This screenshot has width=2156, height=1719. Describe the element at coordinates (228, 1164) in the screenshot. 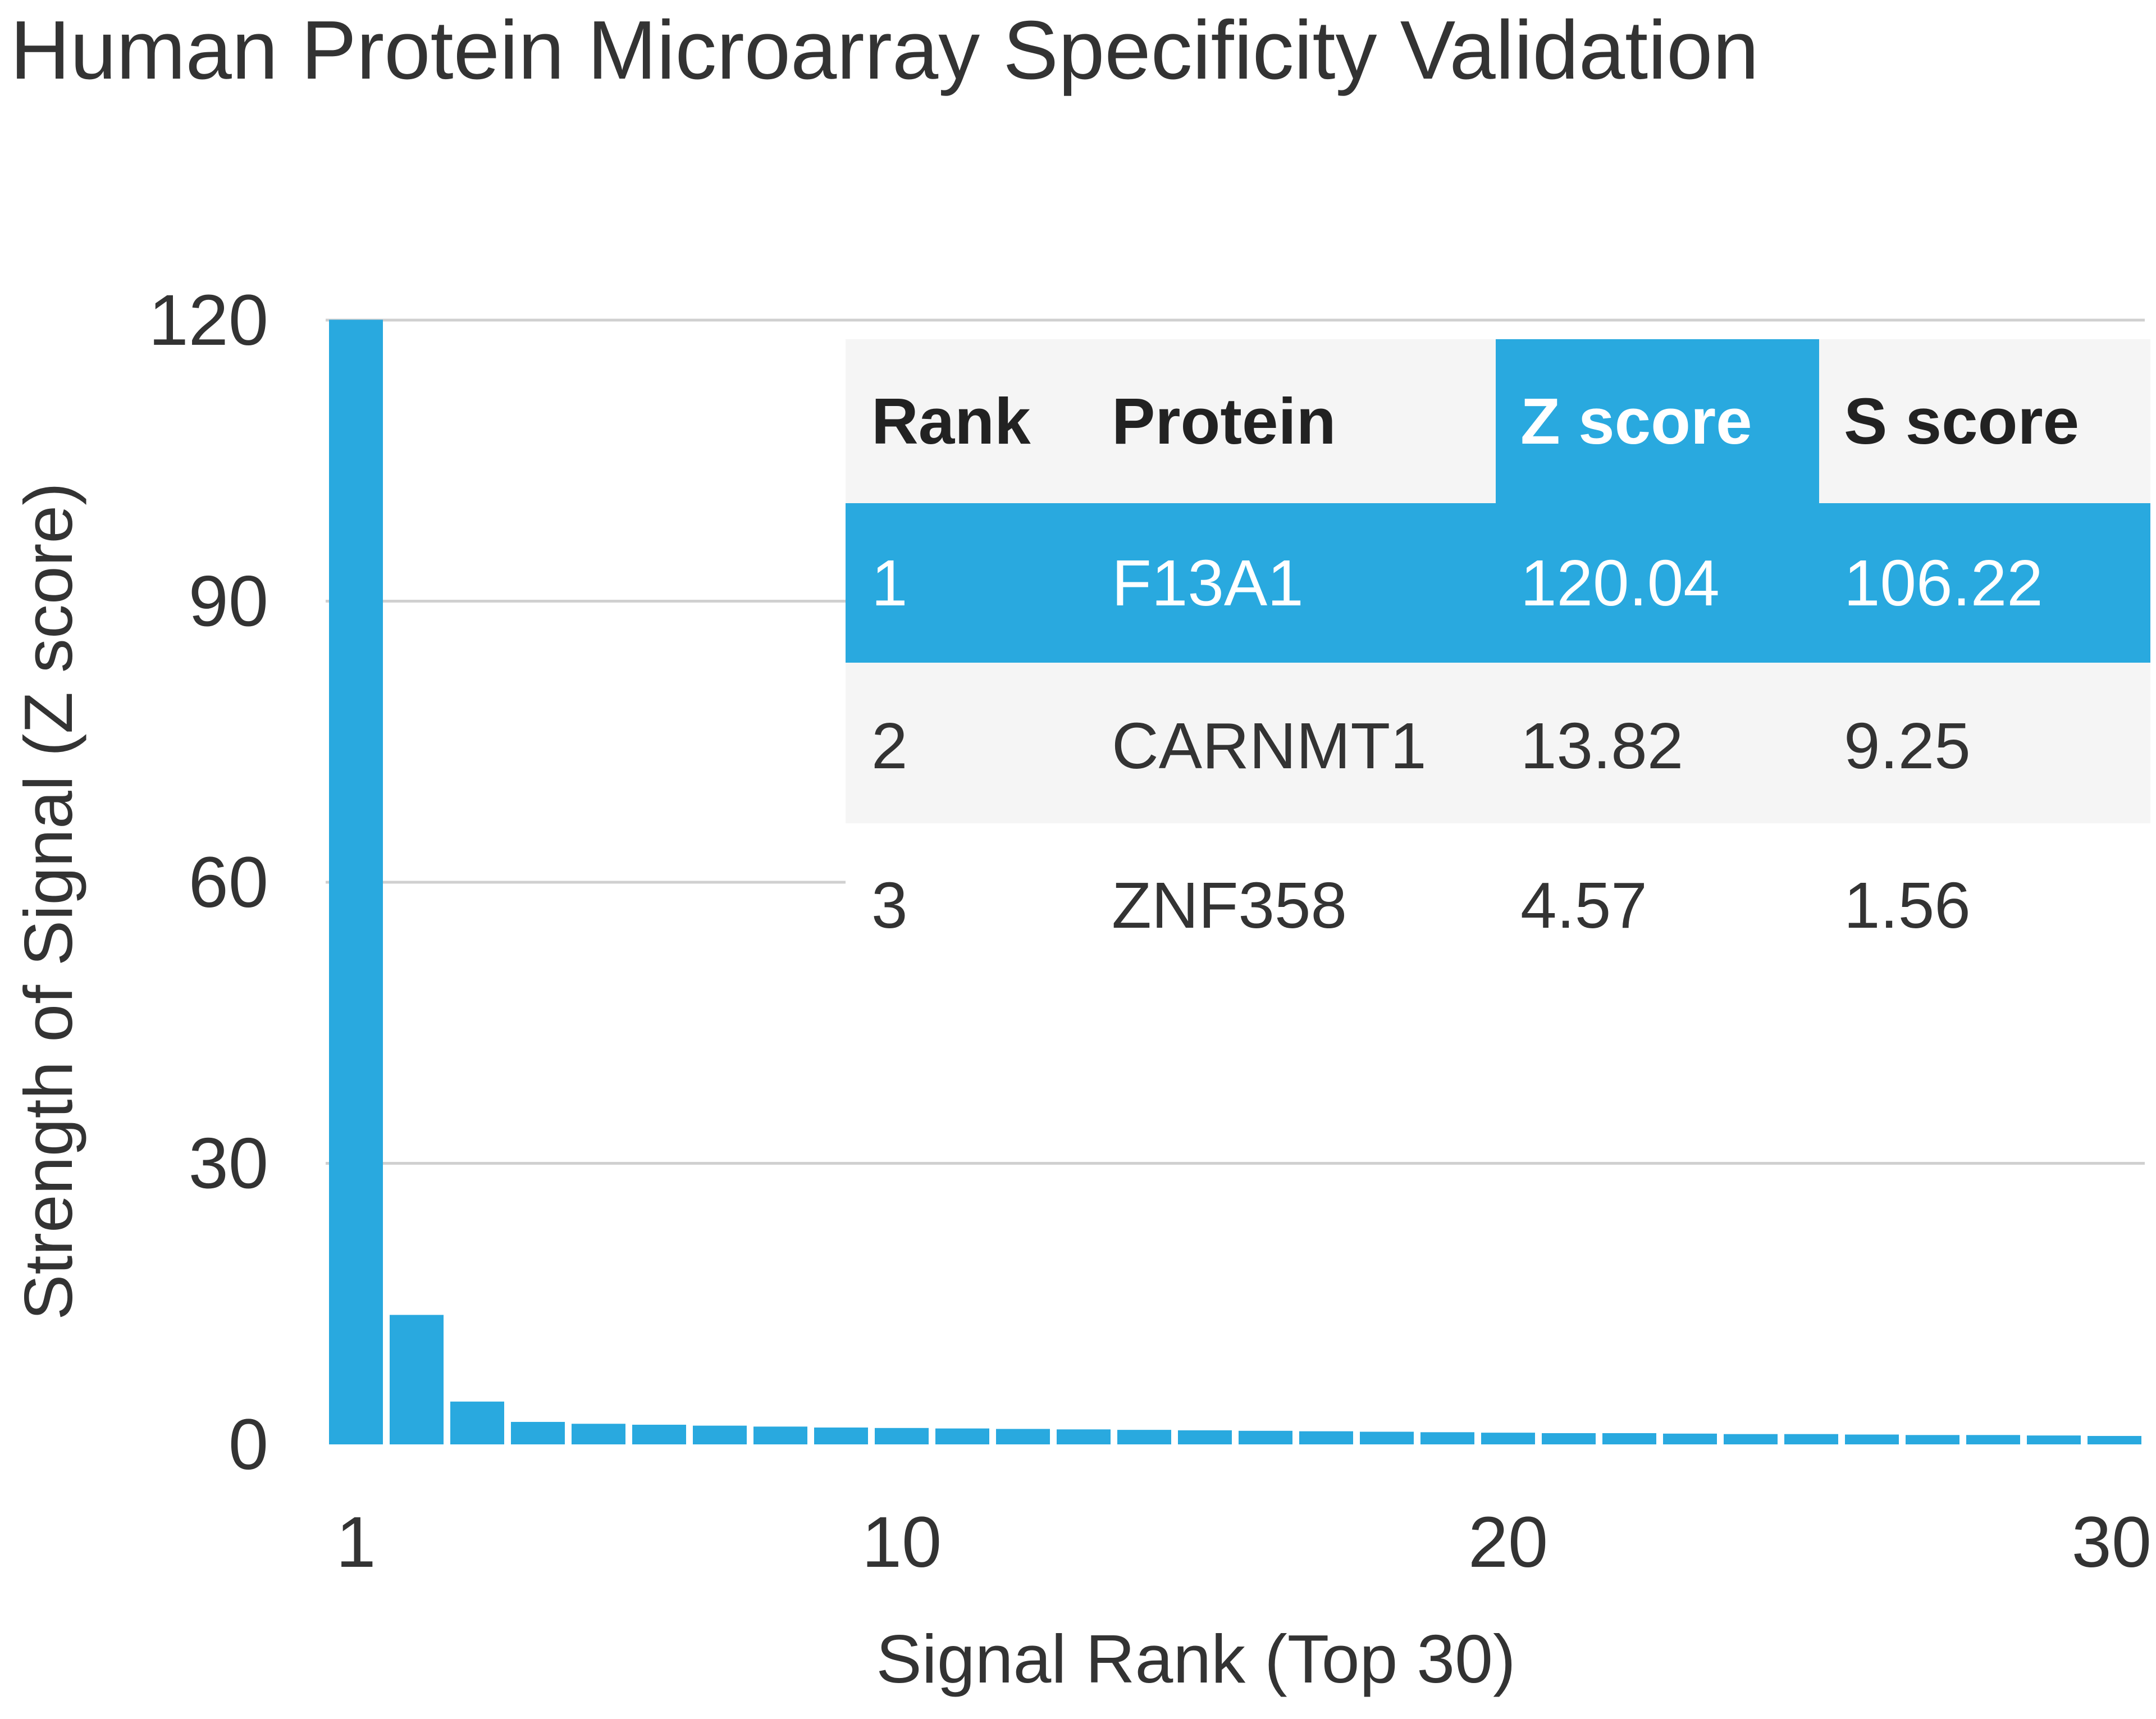

I see `y-tick-label: 30` at that location.